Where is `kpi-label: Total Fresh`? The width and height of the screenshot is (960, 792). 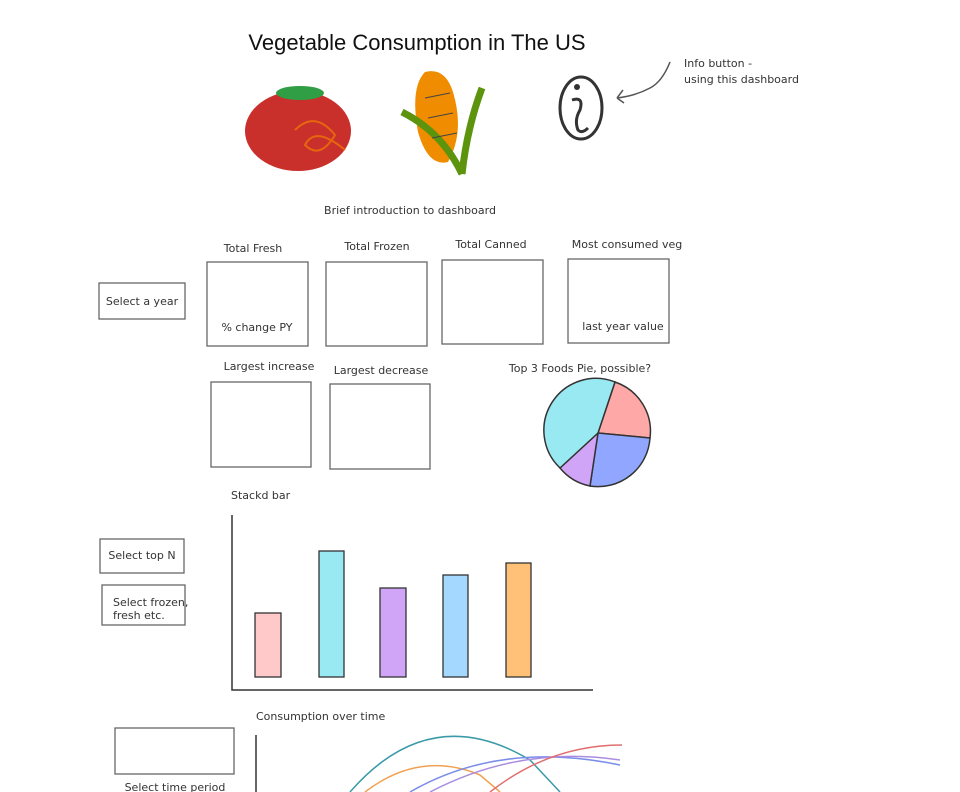
kpi-label: Total Fresh is located at coordinates (252, 248).